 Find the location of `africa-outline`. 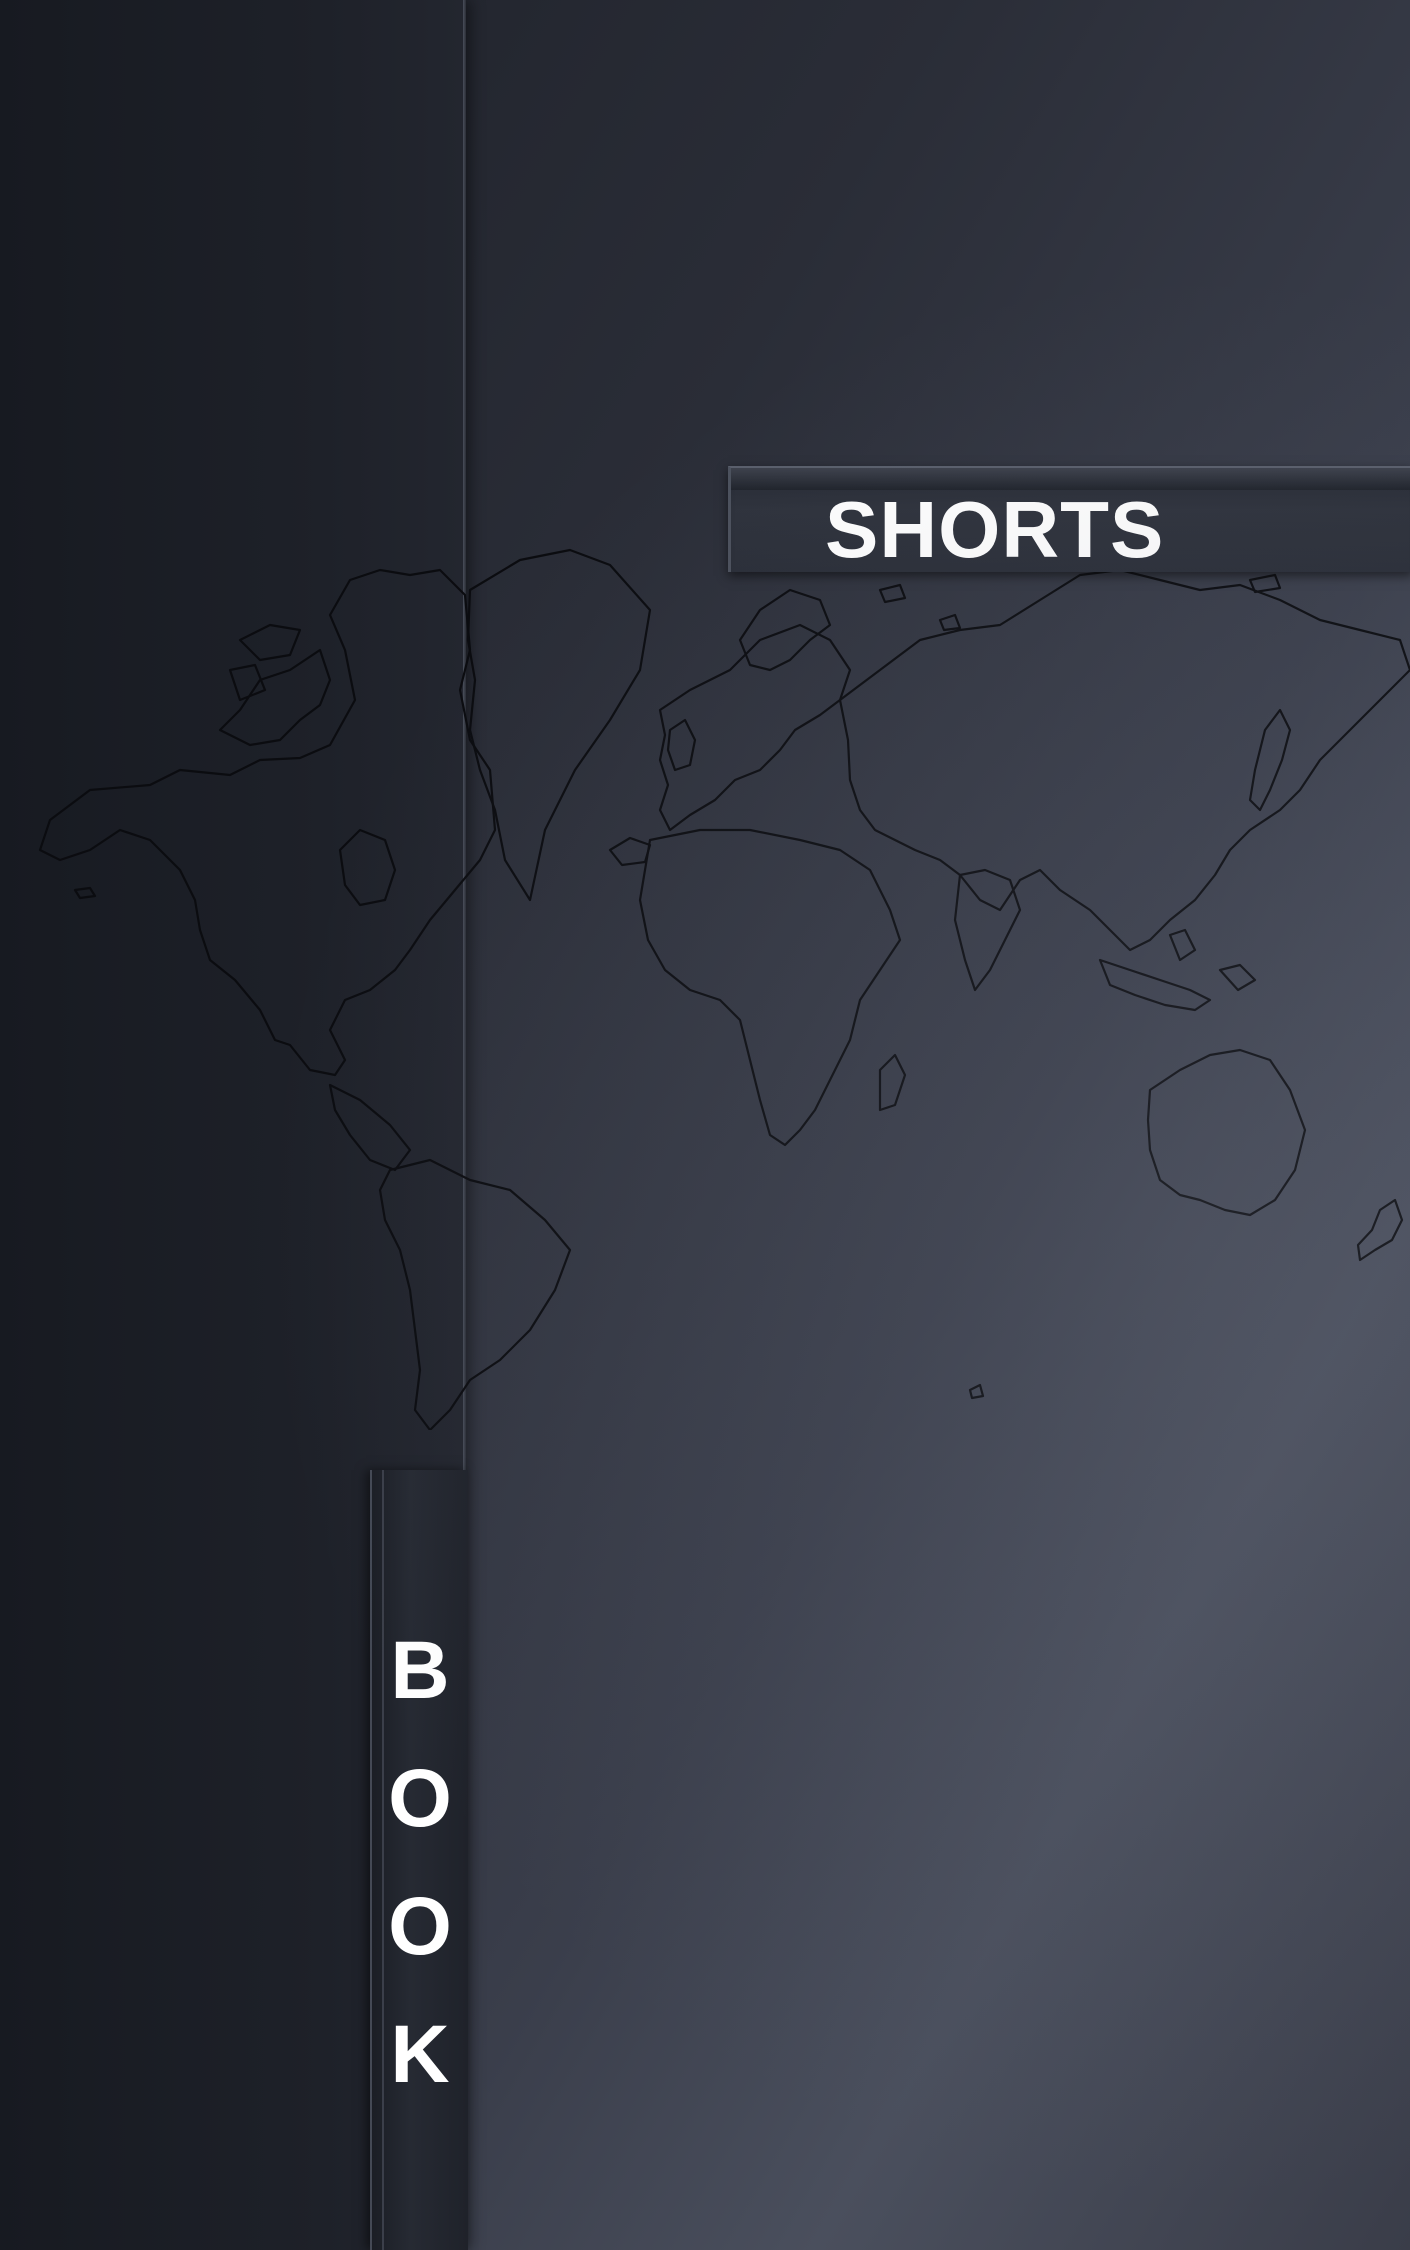

africa-outline is located at coordinates (770, 987).